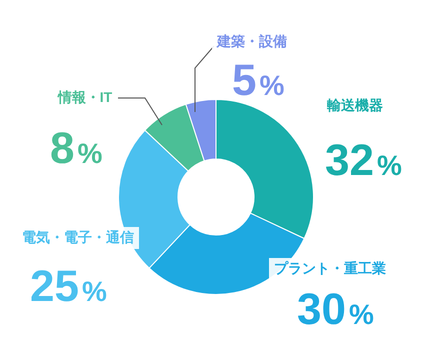 The height and width of the screenshot is (338, 442). I want to click on slice-label: 情報・IT, so click(84, 96).